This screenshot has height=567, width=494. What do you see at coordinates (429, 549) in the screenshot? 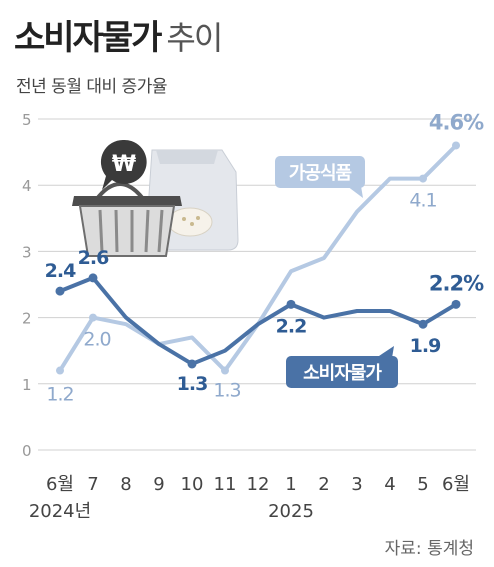
I see `source-note: 자료: 통계청` at bounding box center [429, 549].